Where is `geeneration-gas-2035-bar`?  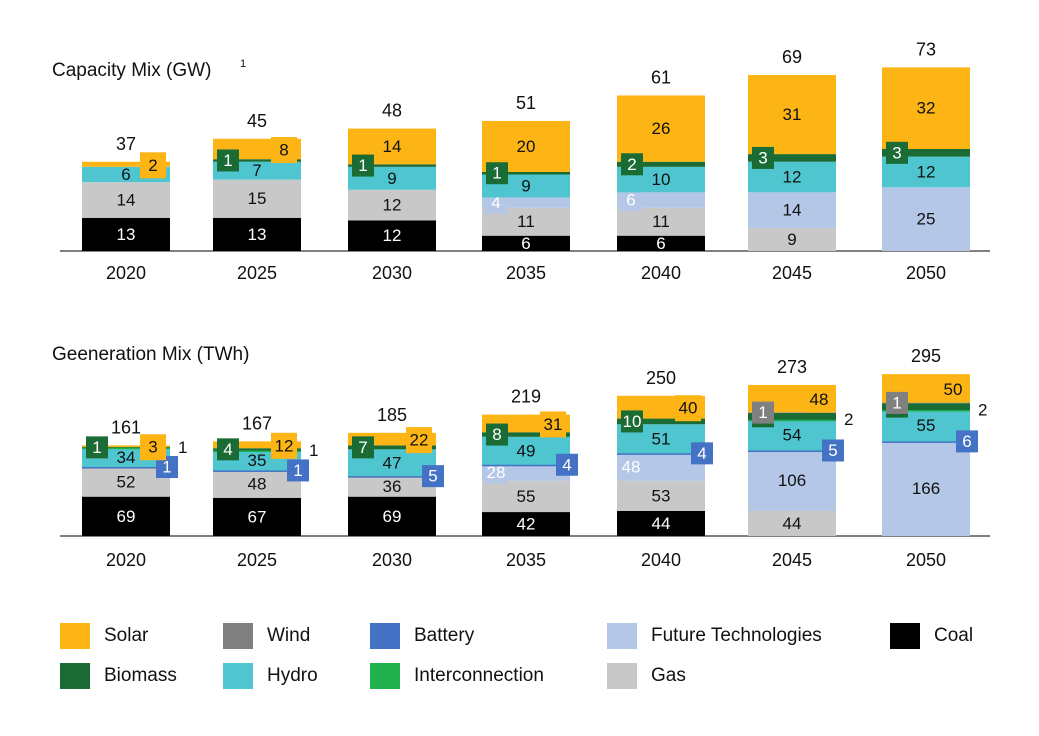 geeneration-gas-2035-bar is located at coordinates (526, 496).